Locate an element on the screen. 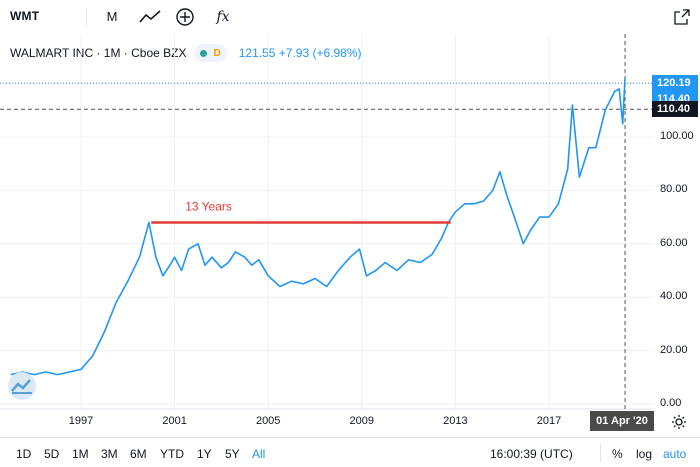 This screenshot has width=700, height=467. toolbar-divider is located at coordinates (86, 17).